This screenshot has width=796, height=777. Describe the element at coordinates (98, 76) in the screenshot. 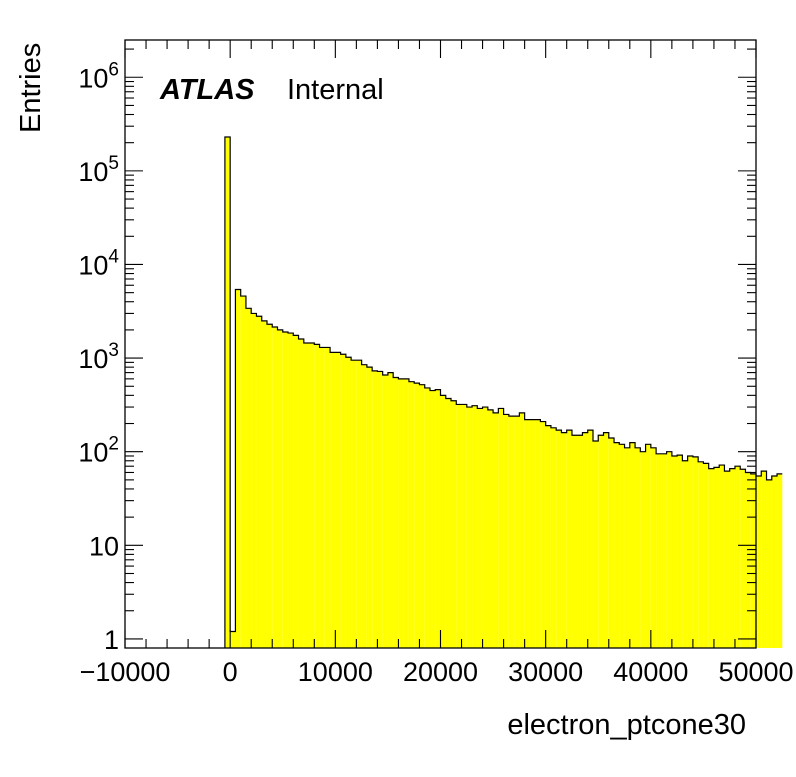

I see `y-tick-label: 10⁶` at that location.